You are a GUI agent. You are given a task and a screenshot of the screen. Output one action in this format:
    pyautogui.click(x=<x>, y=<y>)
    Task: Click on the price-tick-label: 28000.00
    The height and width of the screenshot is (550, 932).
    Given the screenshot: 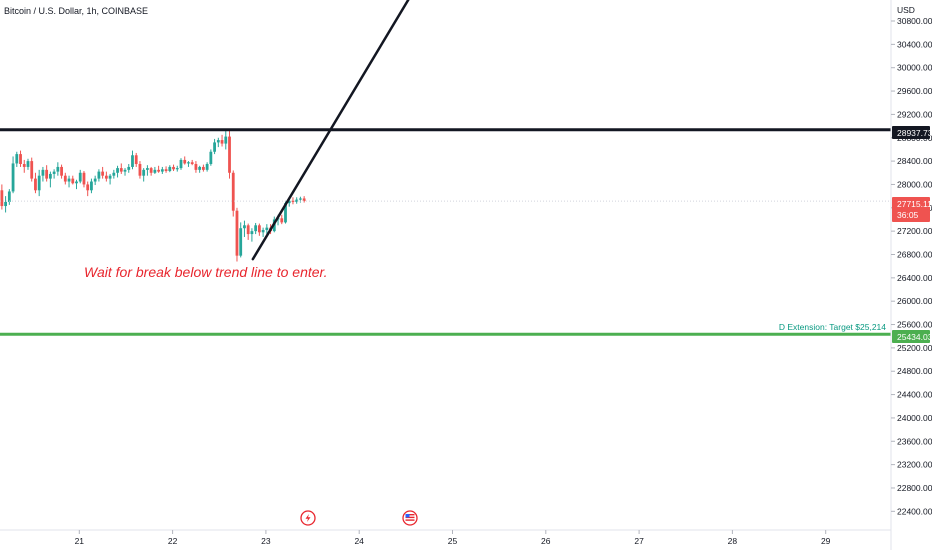 What is the action you would take?
    pyautogui.click(x=914, y=184)
    